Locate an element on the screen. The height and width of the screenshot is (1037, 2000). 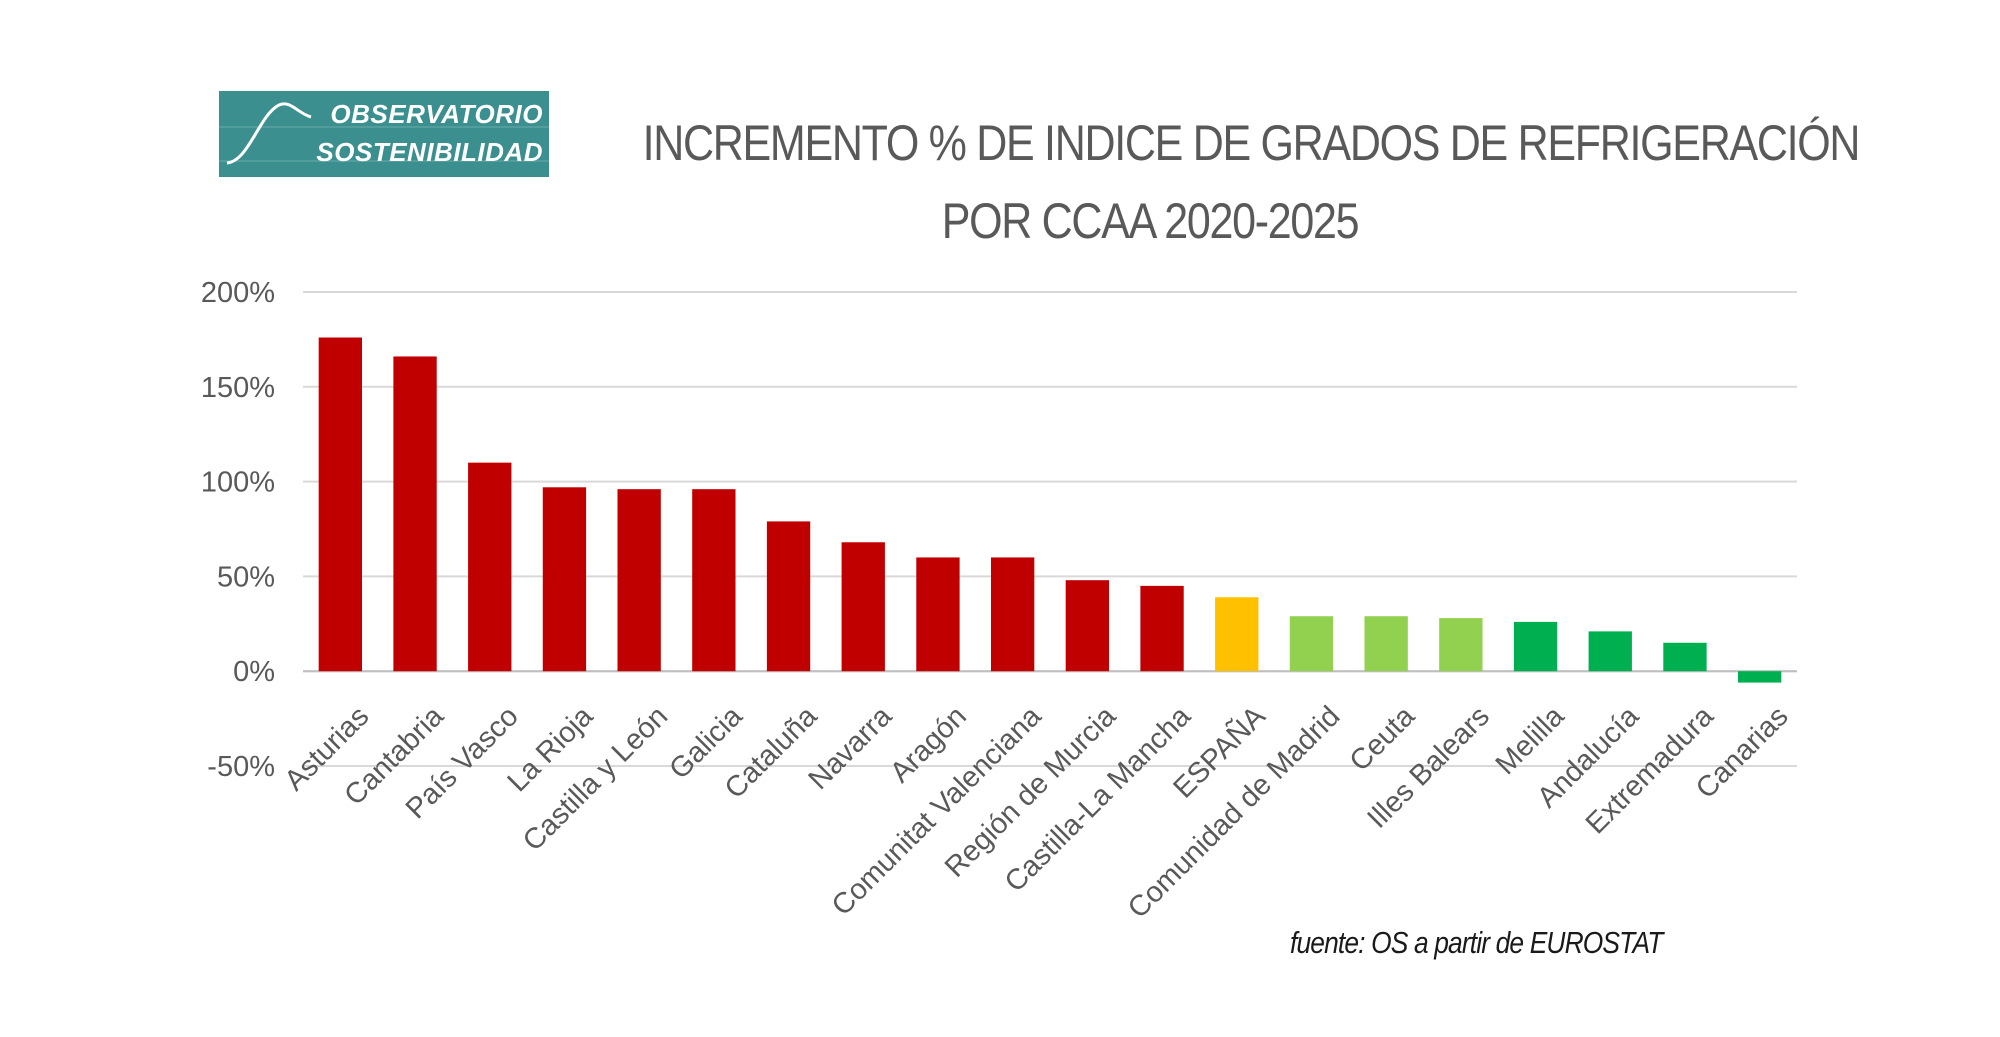
y-tick-label: 0% is located at coordinates (254, 672).